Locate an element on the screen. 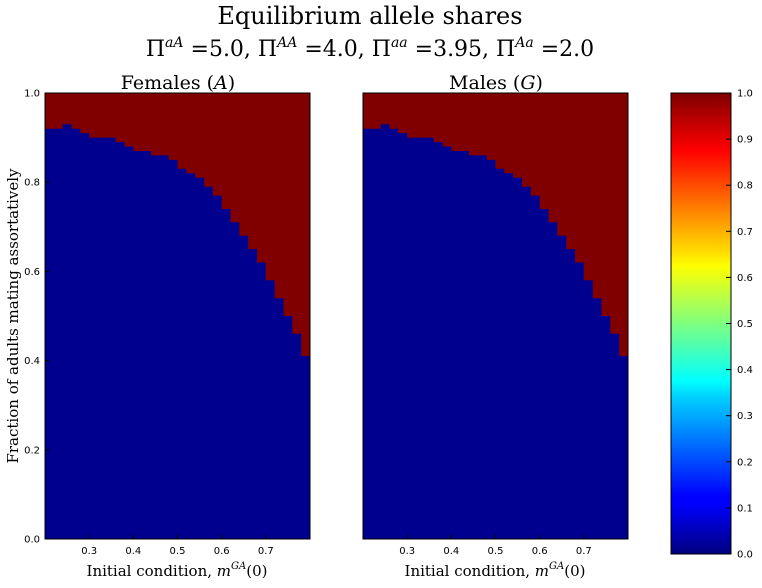 The width and height of the screenshot is (762, 588). males-x-ticks: 0.3 0.4 0.5 0.6 0.7 is located at coordinates (495, 546).